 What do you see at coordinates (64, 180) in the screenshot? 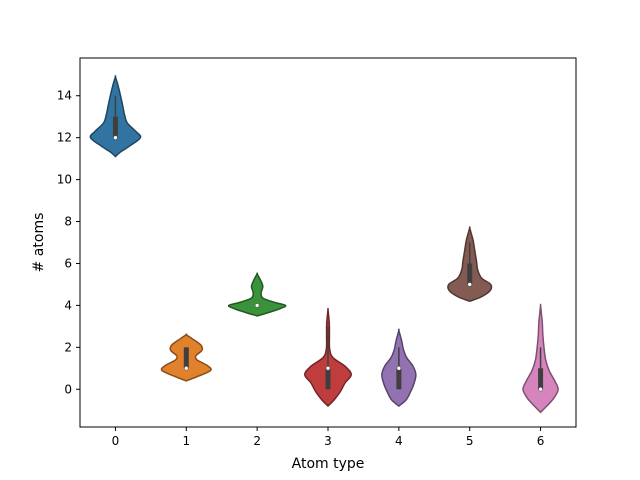
I see `y-tick-label: 10` at bounding box center [64, 180].